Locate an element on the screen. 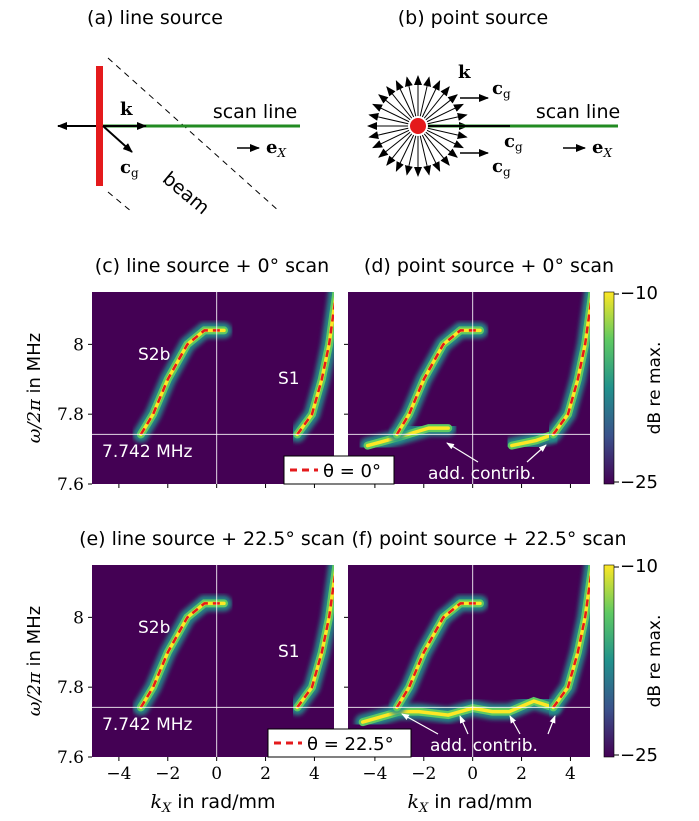  panel-b-title: (b) point source is located at coordinates (473, 18).